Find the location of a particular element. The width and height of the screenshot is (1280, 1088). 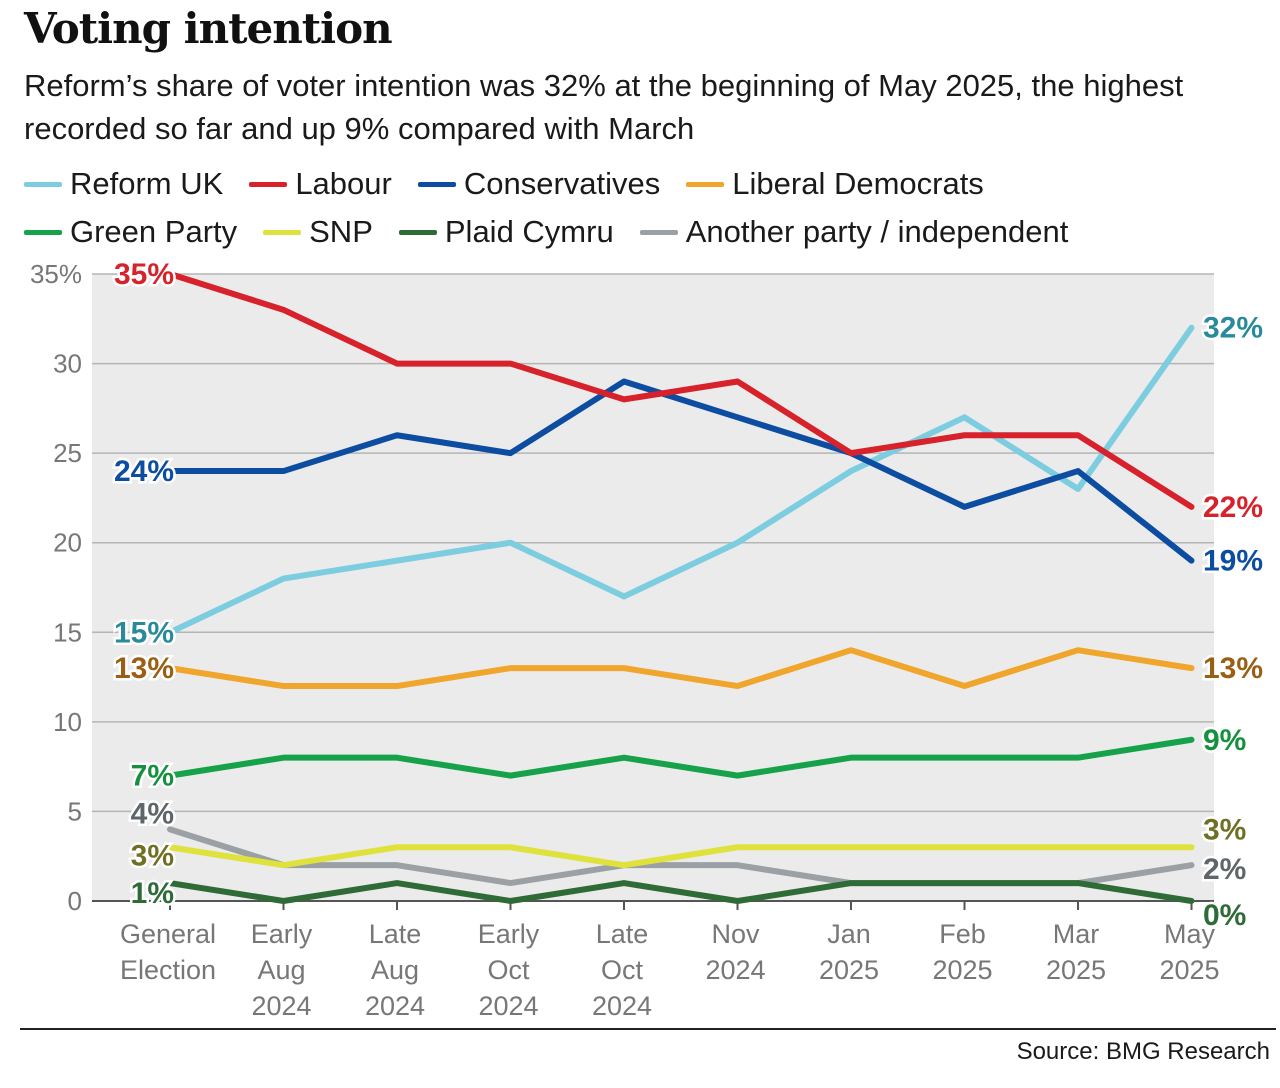

legend-item-conservatives: Conservatives is located at coordinates (539, 184).